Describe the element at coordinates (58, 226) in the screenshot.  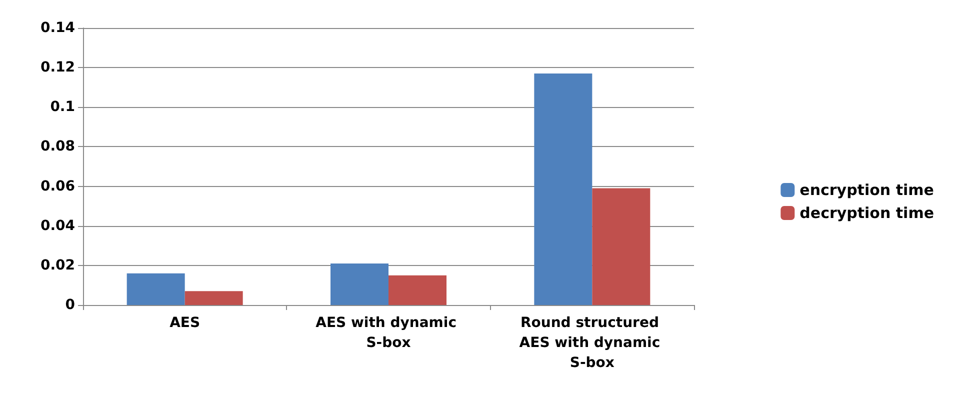
I see `y-tick-label: 0.04` at that location.